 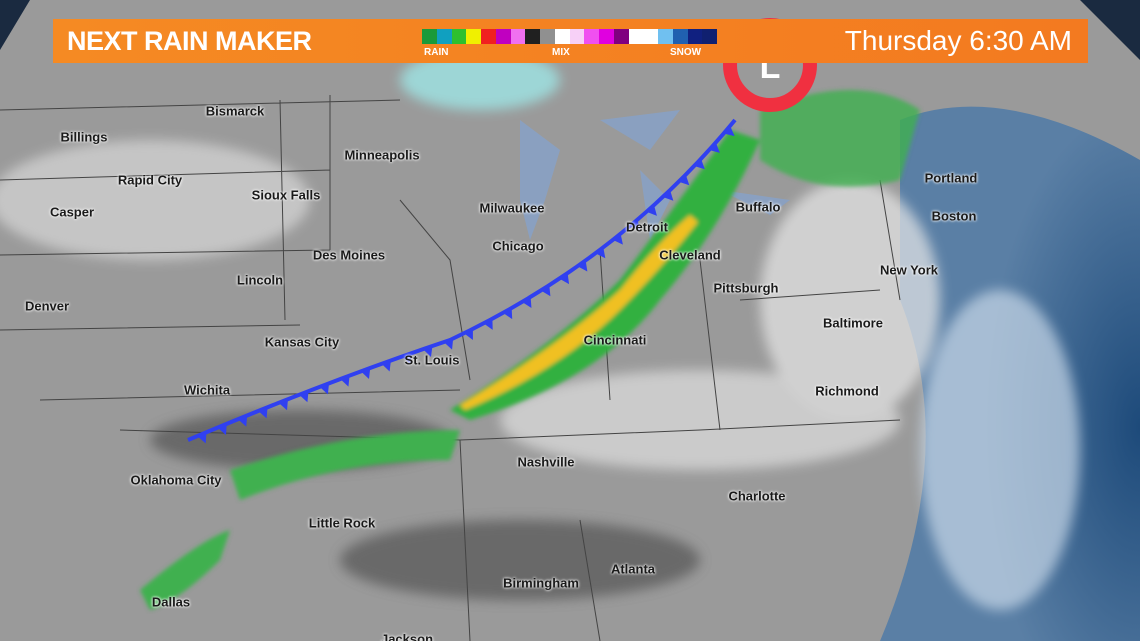 What do you see at coordinates (561, 52) in the screenshot?
I see `legend-mix: MIX` at bounding box center [561, 52].